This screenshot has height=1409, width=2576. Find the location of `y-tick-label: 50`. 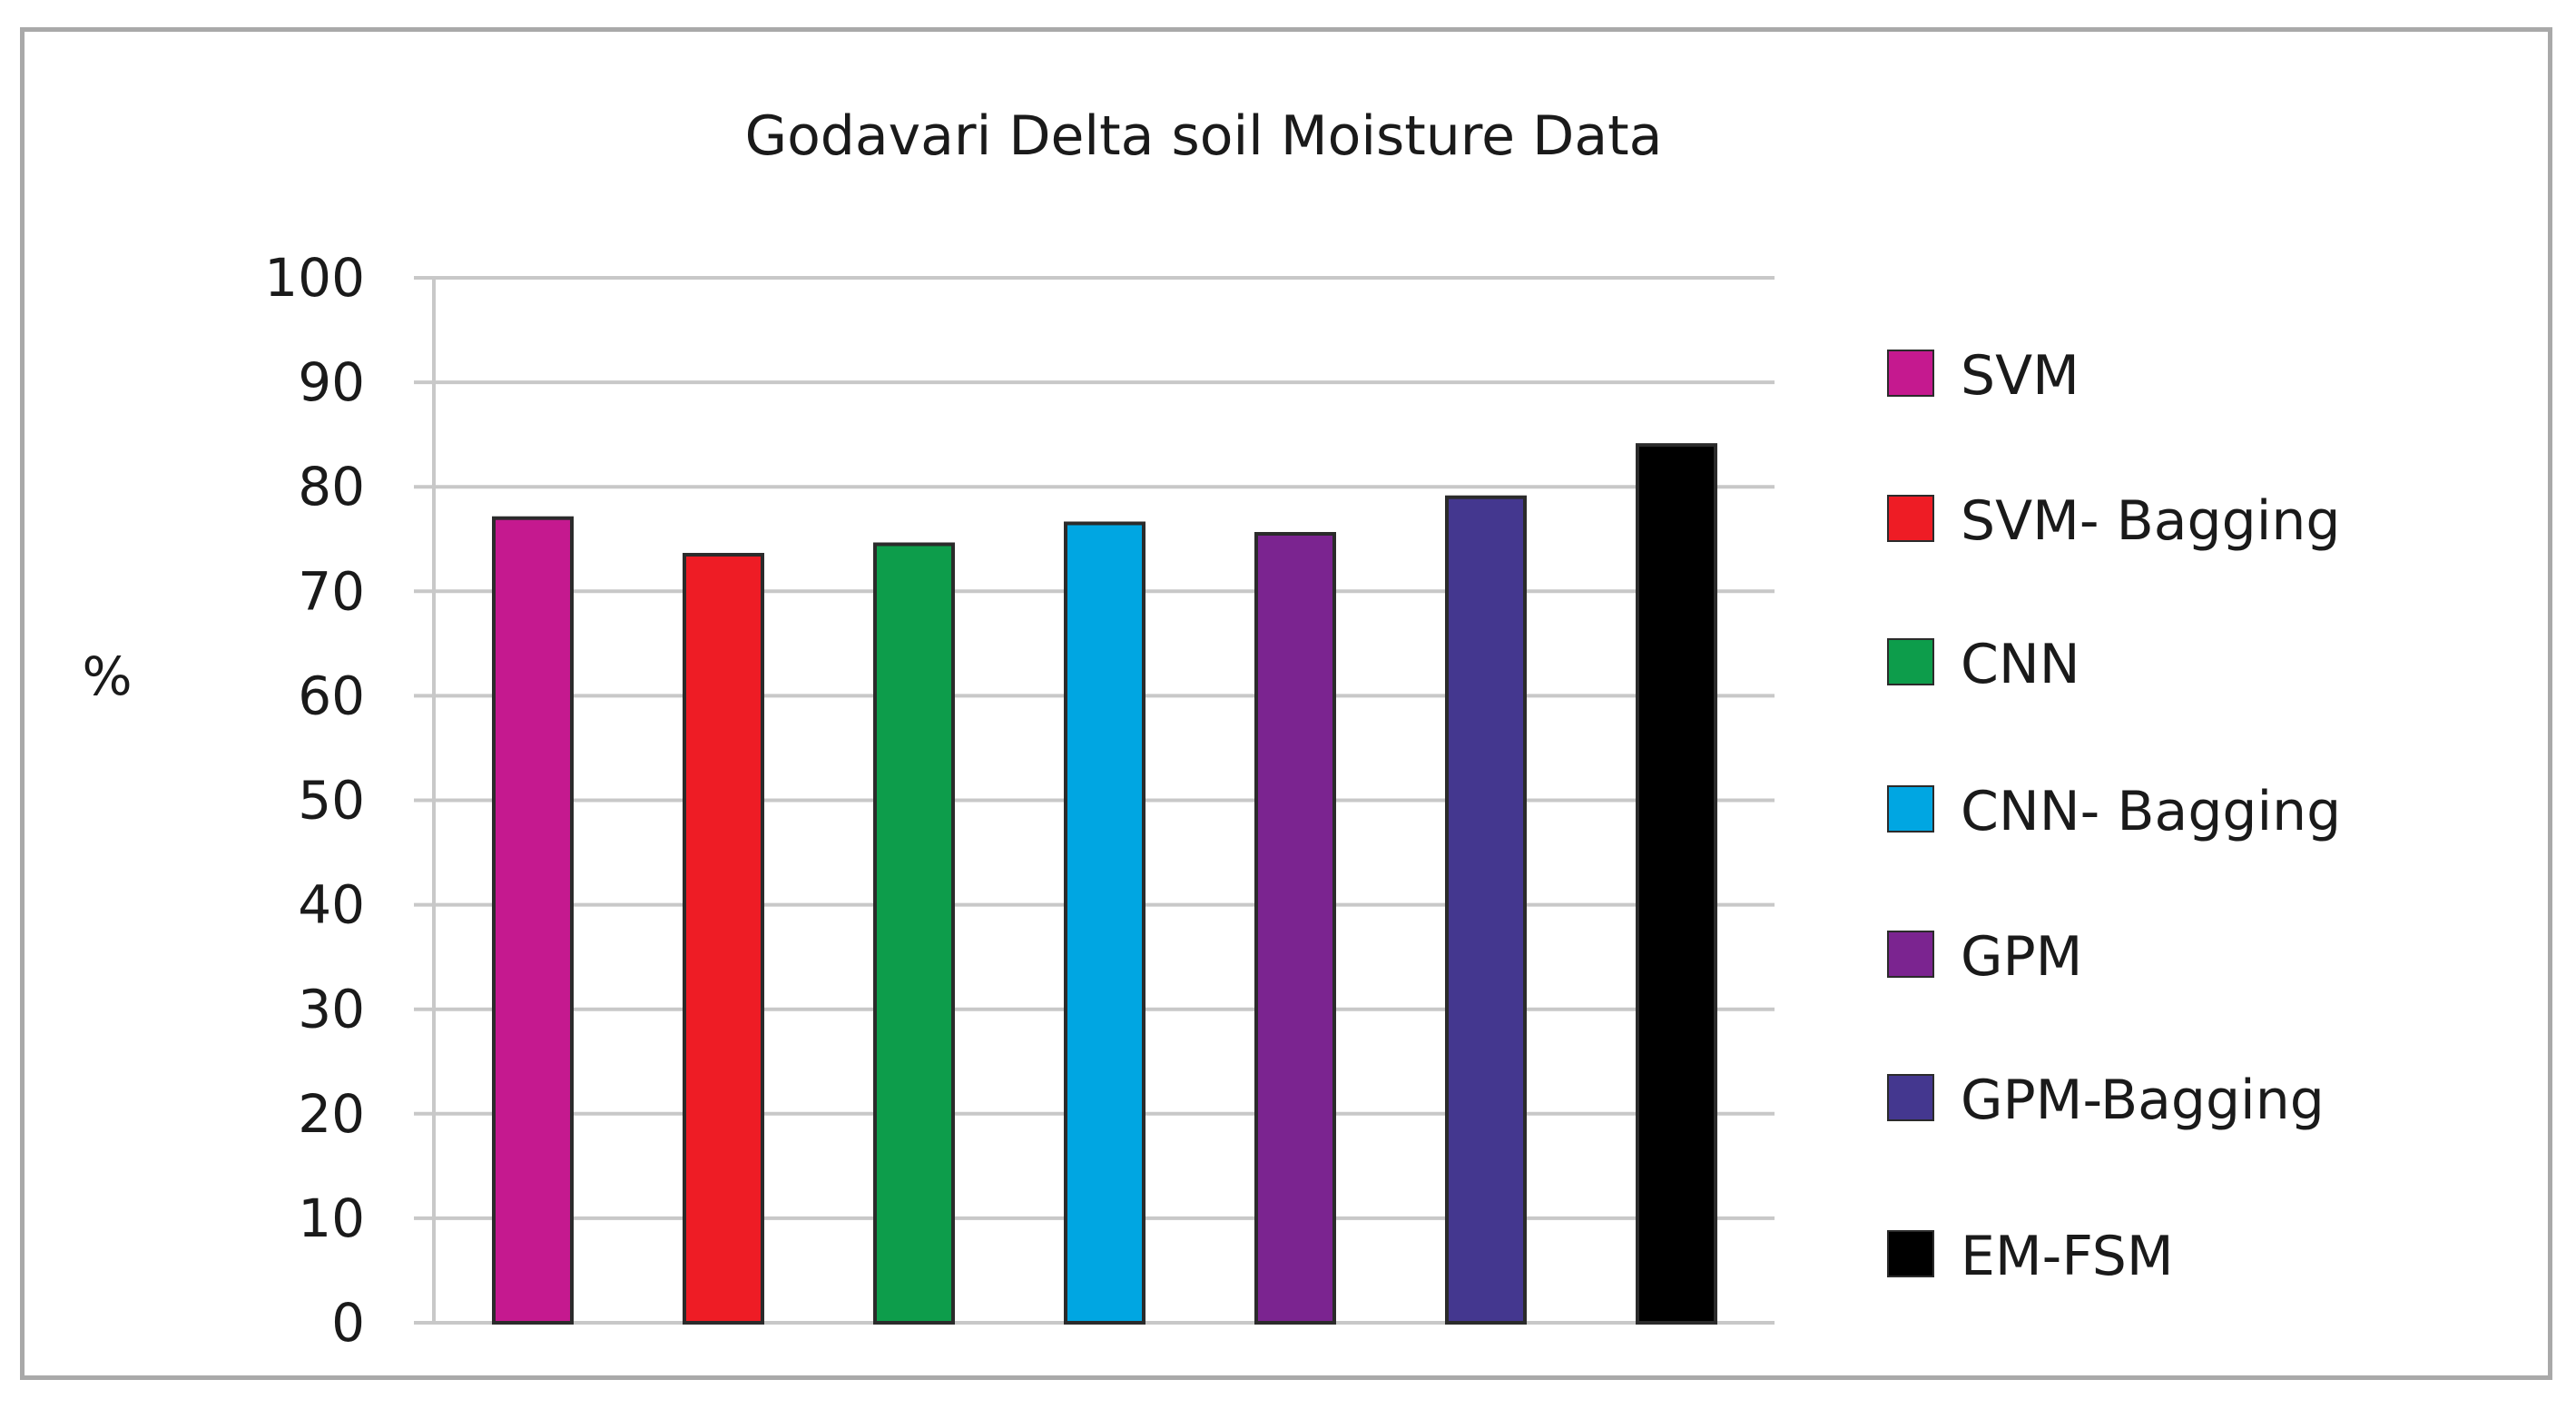

y-tick-label: 50 is located at coordinates (331, 801).